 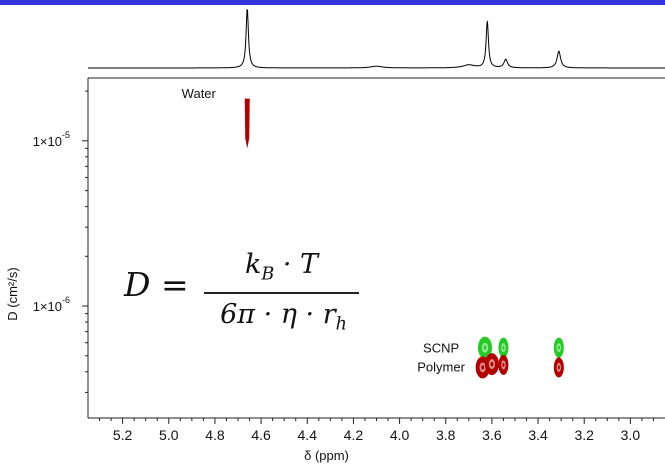 What do you see at coordinates (332, 2) in the screenshot?
I see `accent-bar` at bounding box center [332, 2].